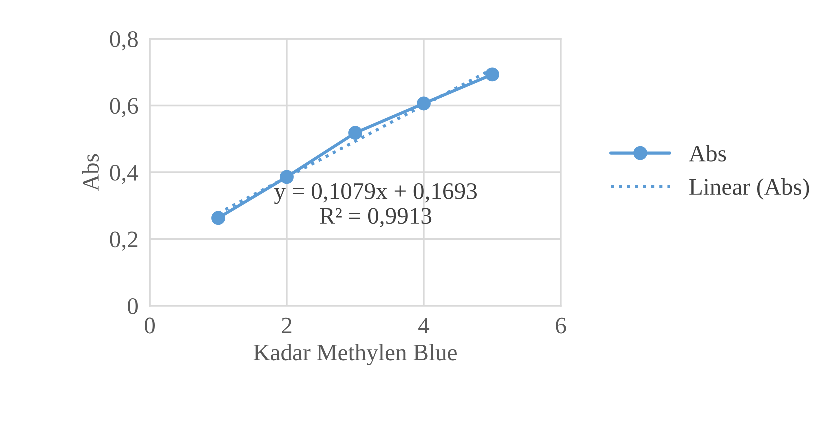 The width and height of the screenshot is (814, 423). Describe the element at coordinates (750, 189) in the screenshot. I see `legend-label: Linear (Abs)` at that location.